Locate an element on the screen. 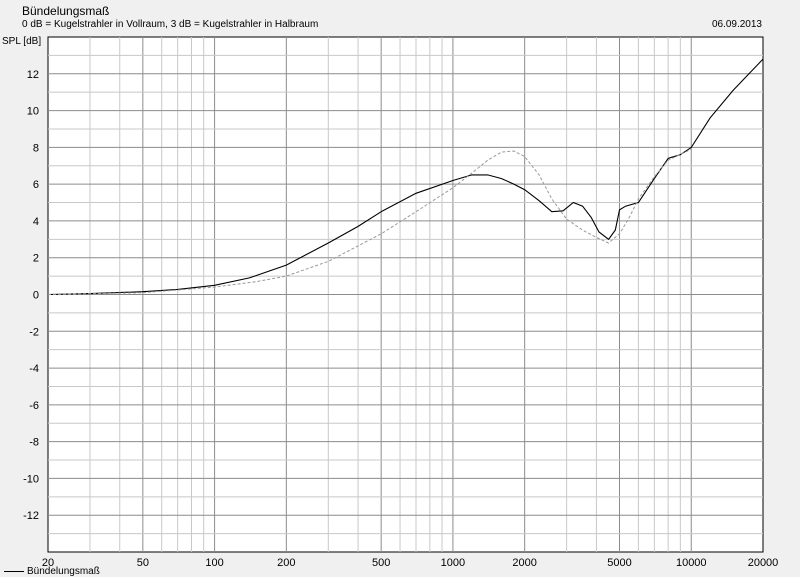 The image size is (800, 577). x-tick-label: 10000 is located at coordinates (691, 563).